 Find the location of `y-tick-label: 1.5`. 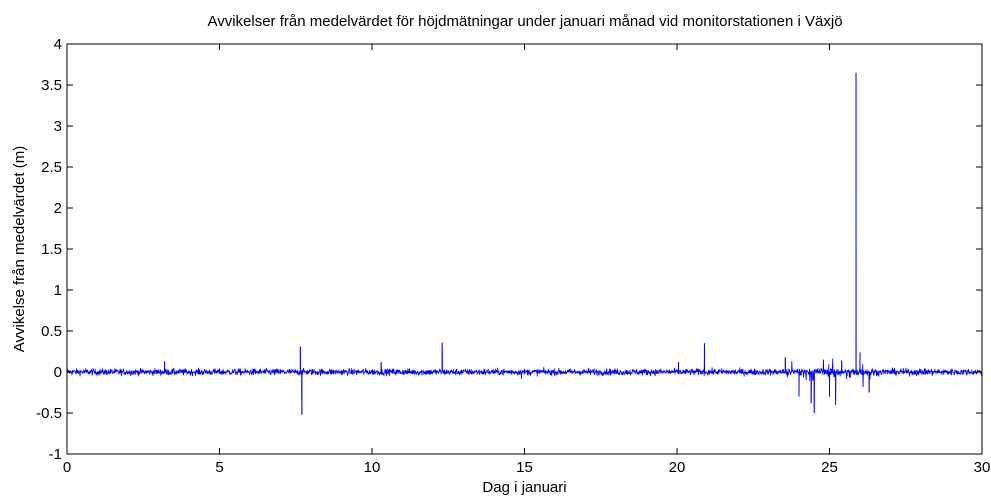

y-tick-label: 1.5 is located at coordinates (51, 249).